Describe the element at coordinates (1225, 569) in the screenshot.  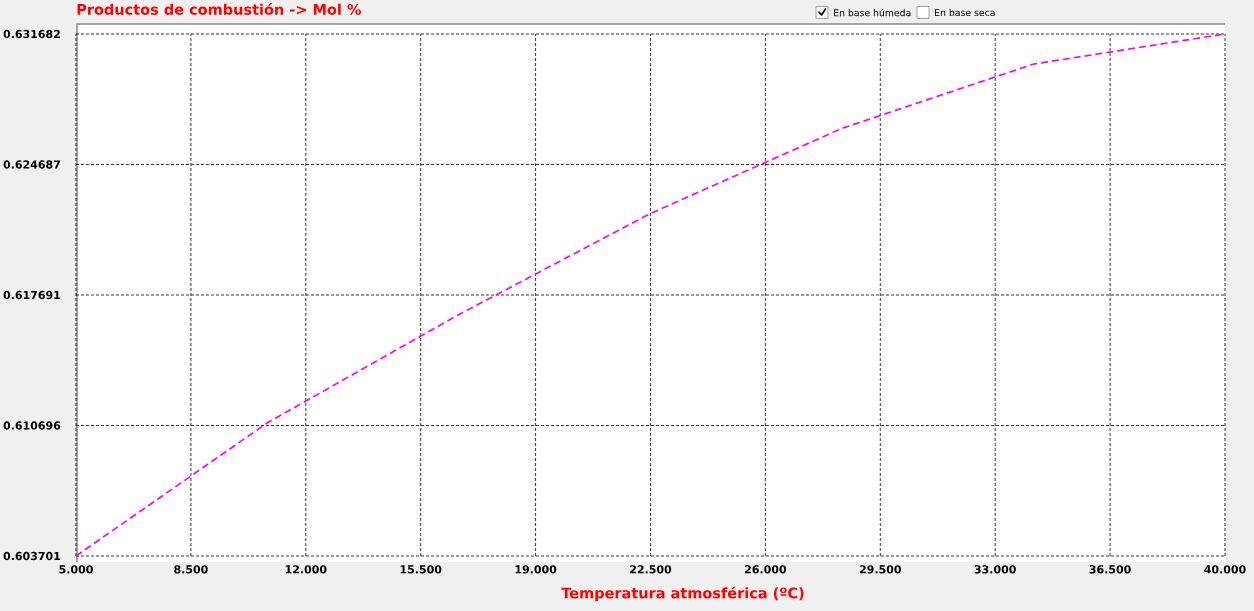
I see `x-tick-label: 40.000` at that location.